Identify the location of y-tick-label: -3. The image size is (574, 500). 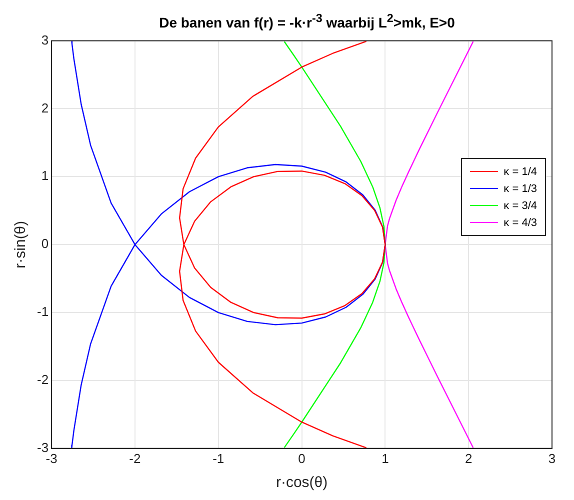
(42, 447).